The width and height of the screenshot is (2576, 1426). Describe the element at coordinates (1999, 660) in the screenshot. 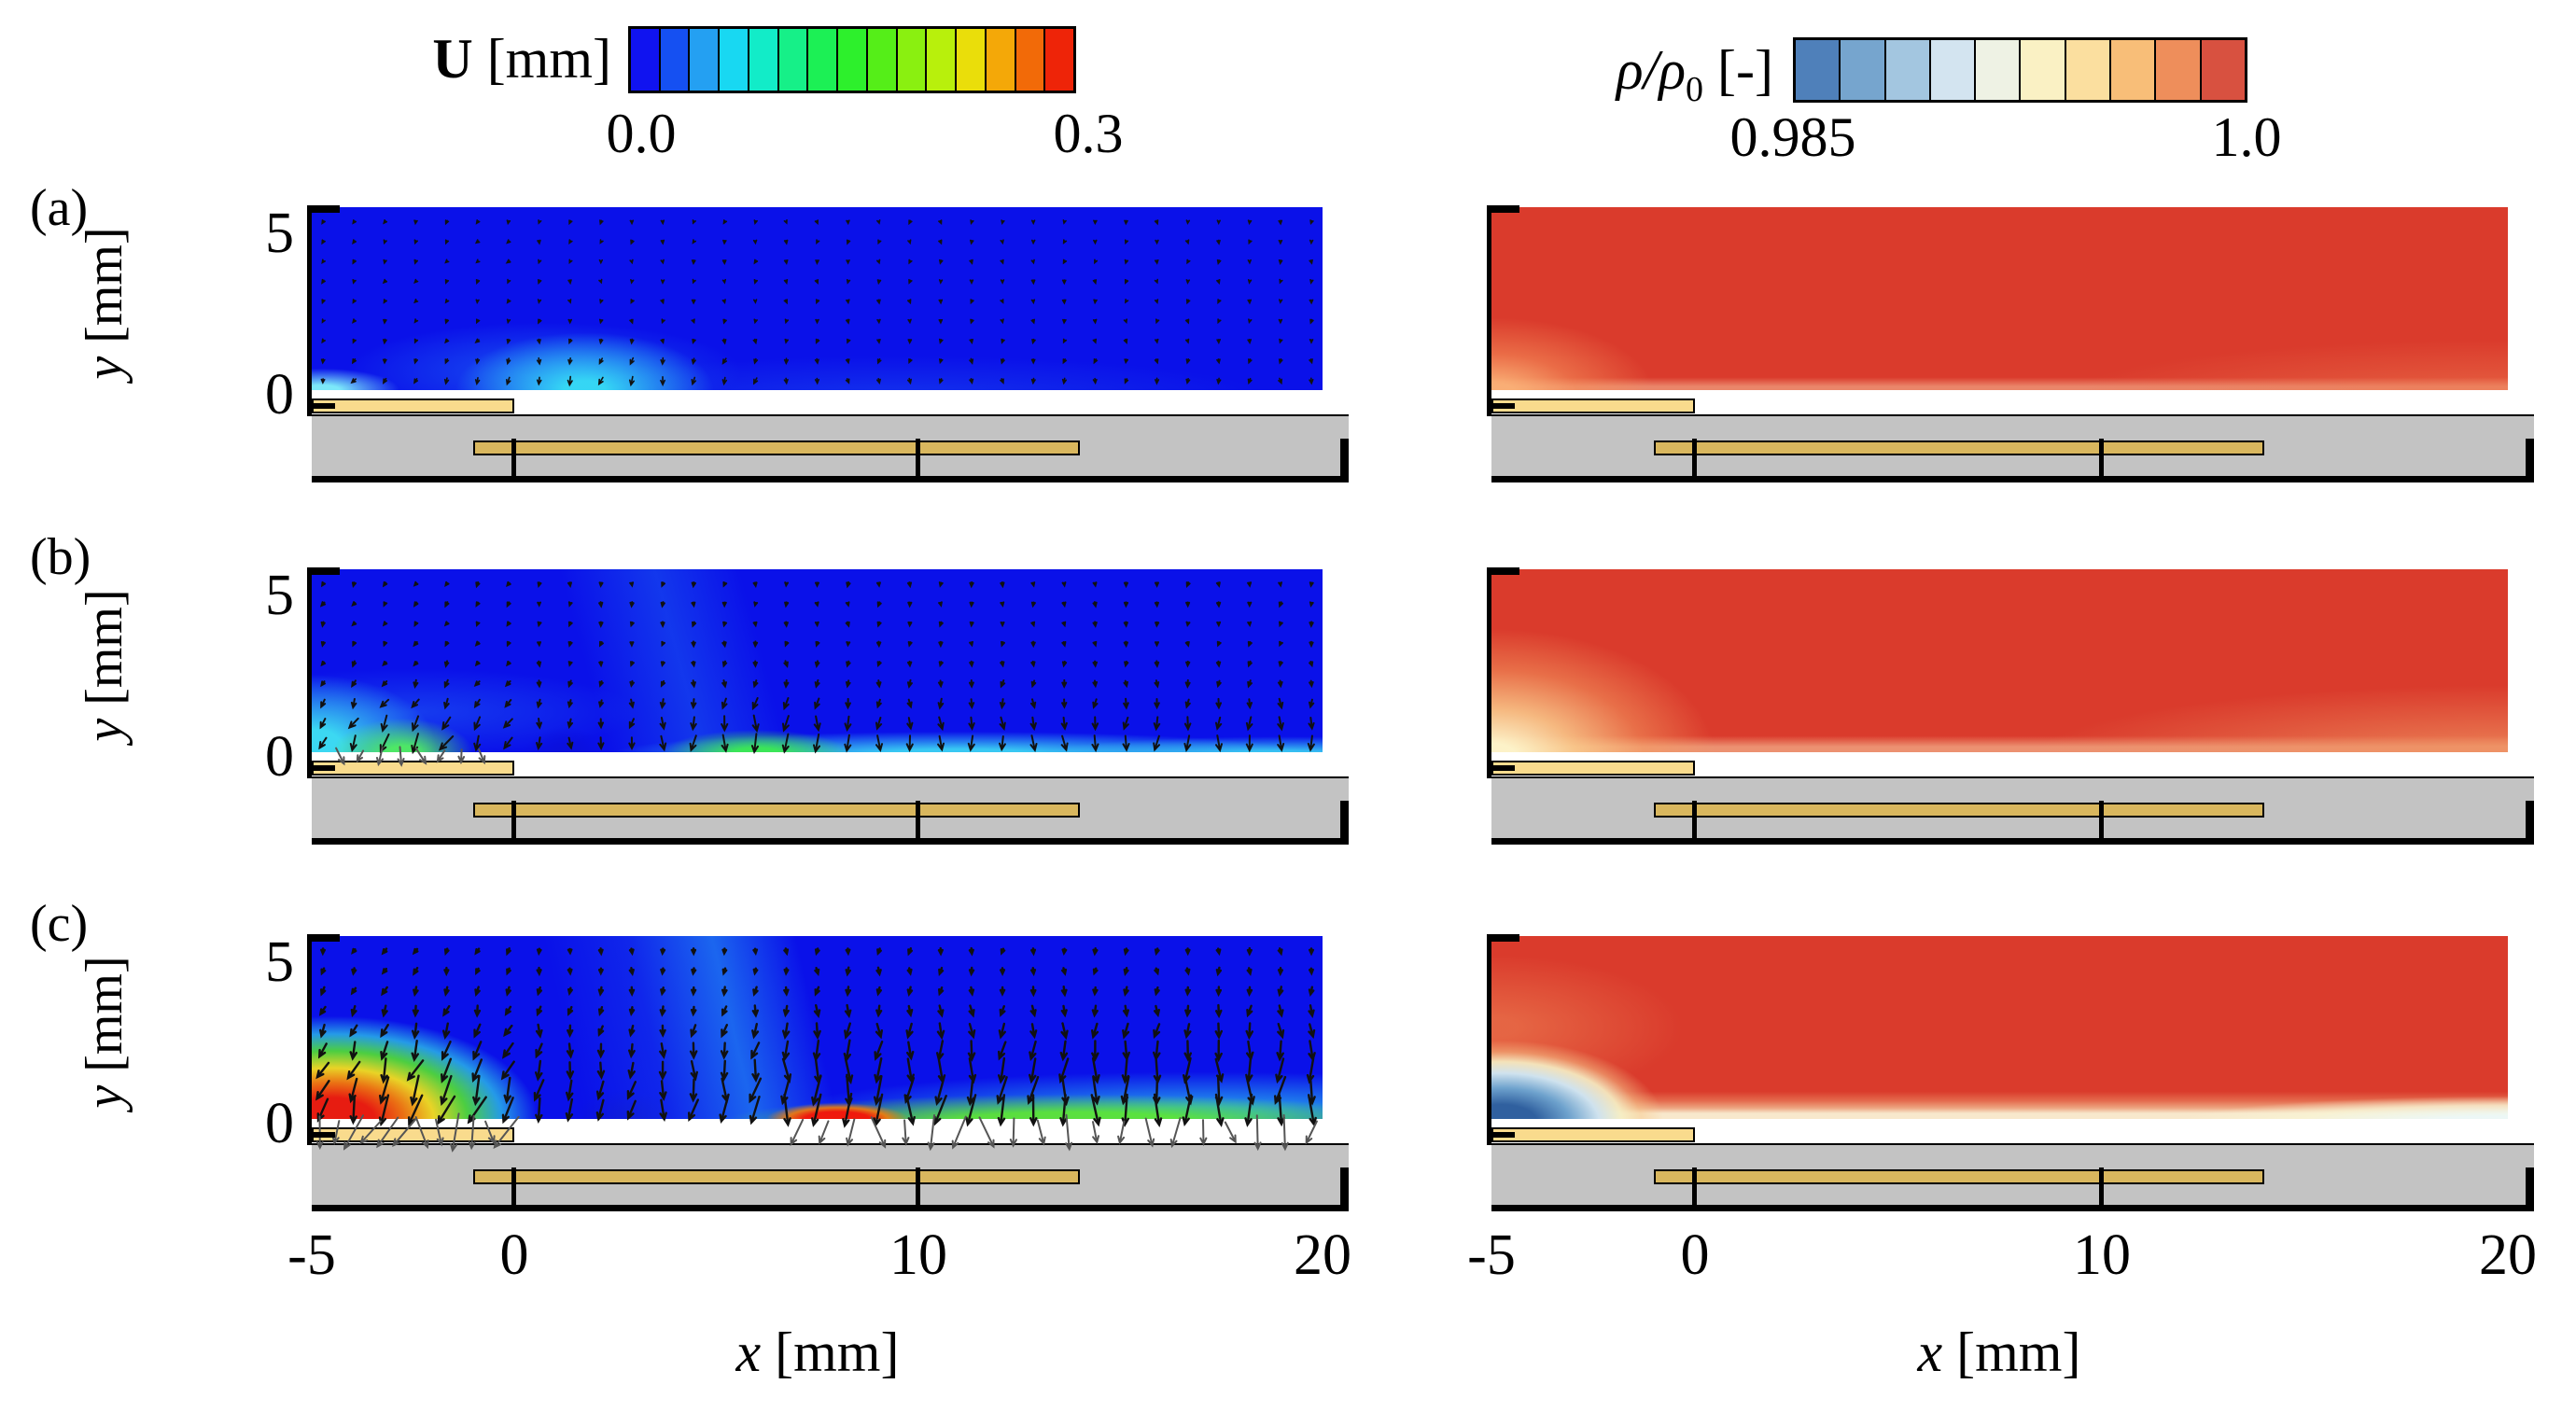

I see `density-field-b` at that location.